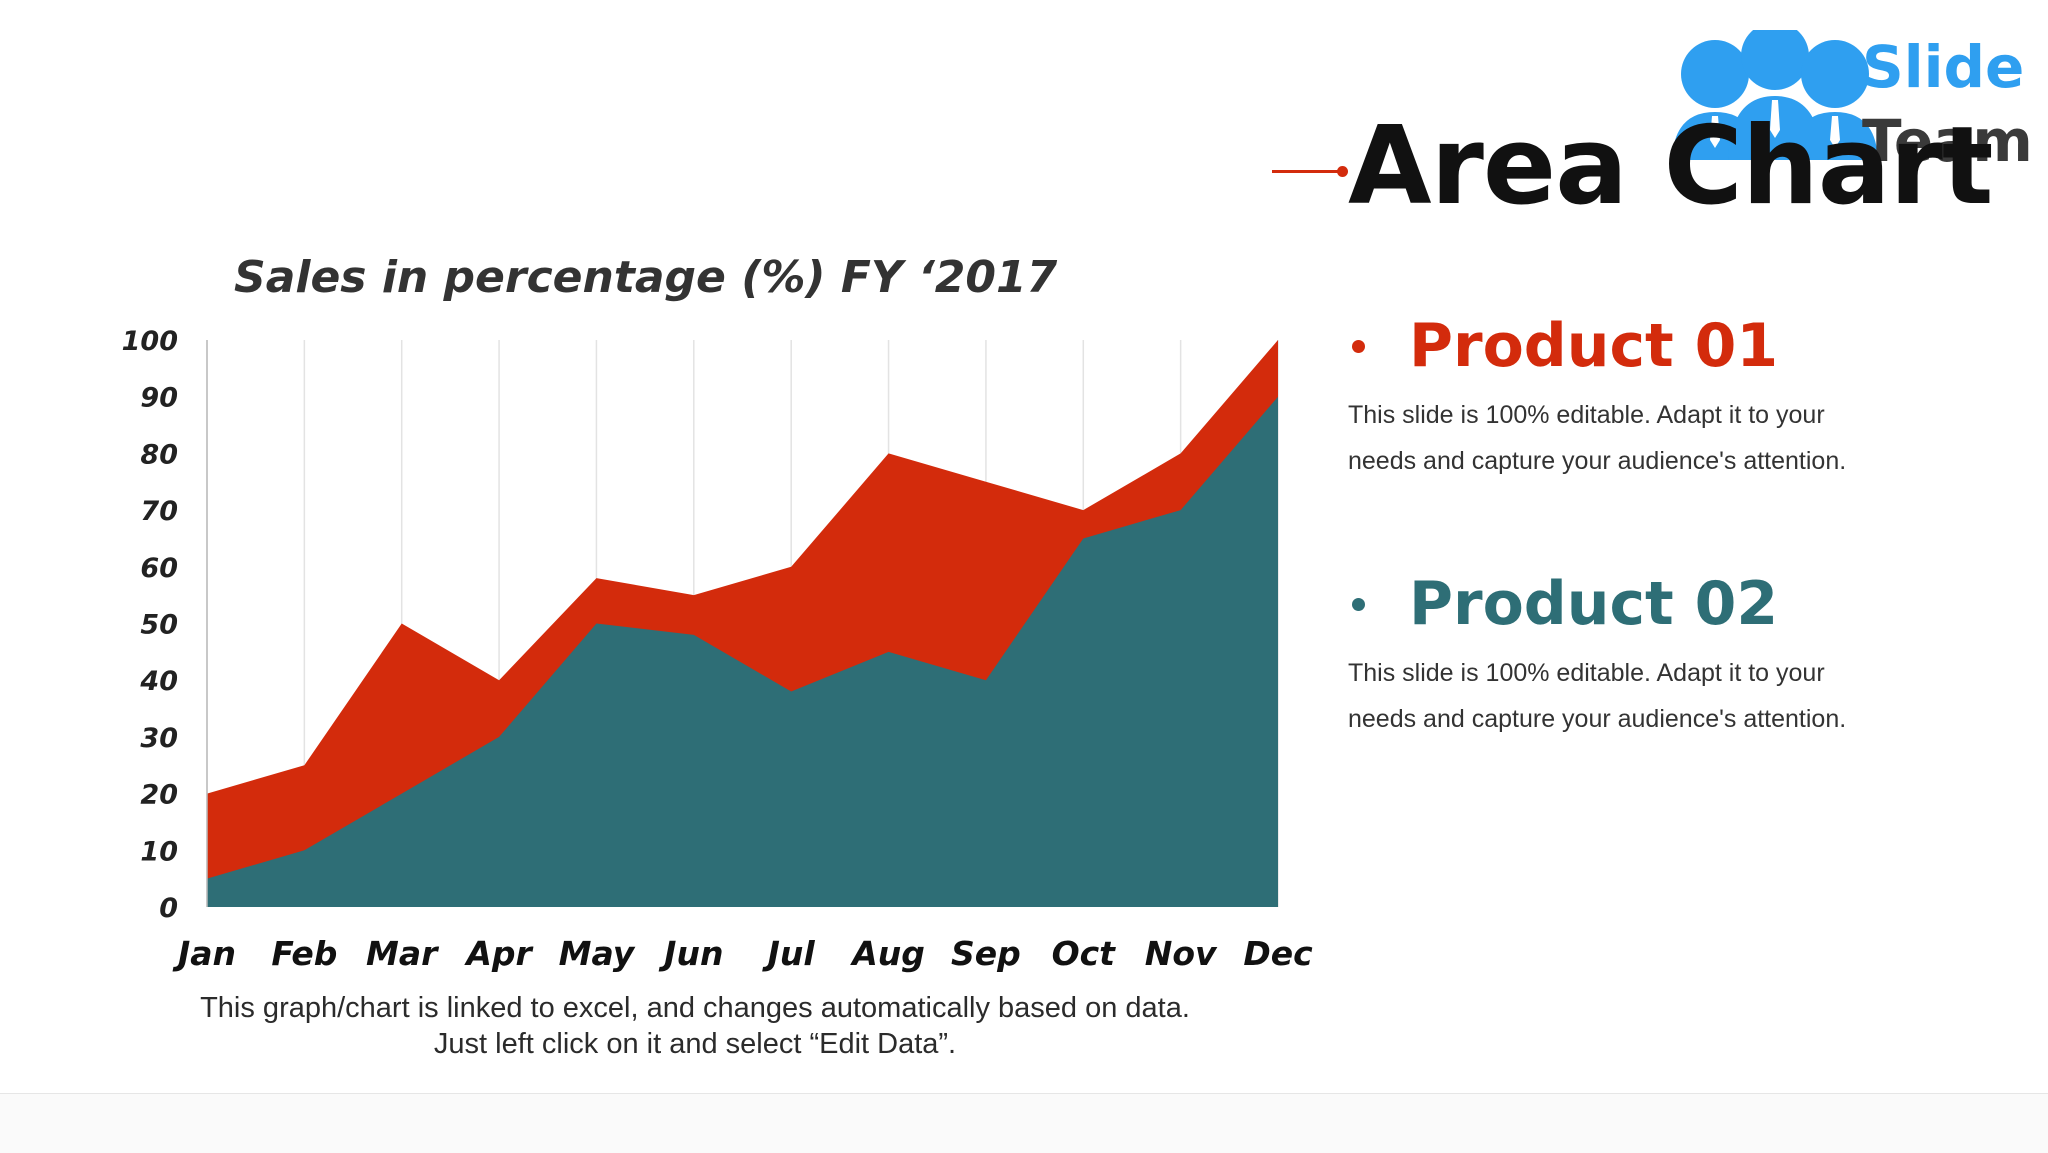 The width and height of the screenshot is (2048, 1153). Describe the element at coordinates (1947, 141) in the screenshot. I see `logo-word-team: Team` at that location.